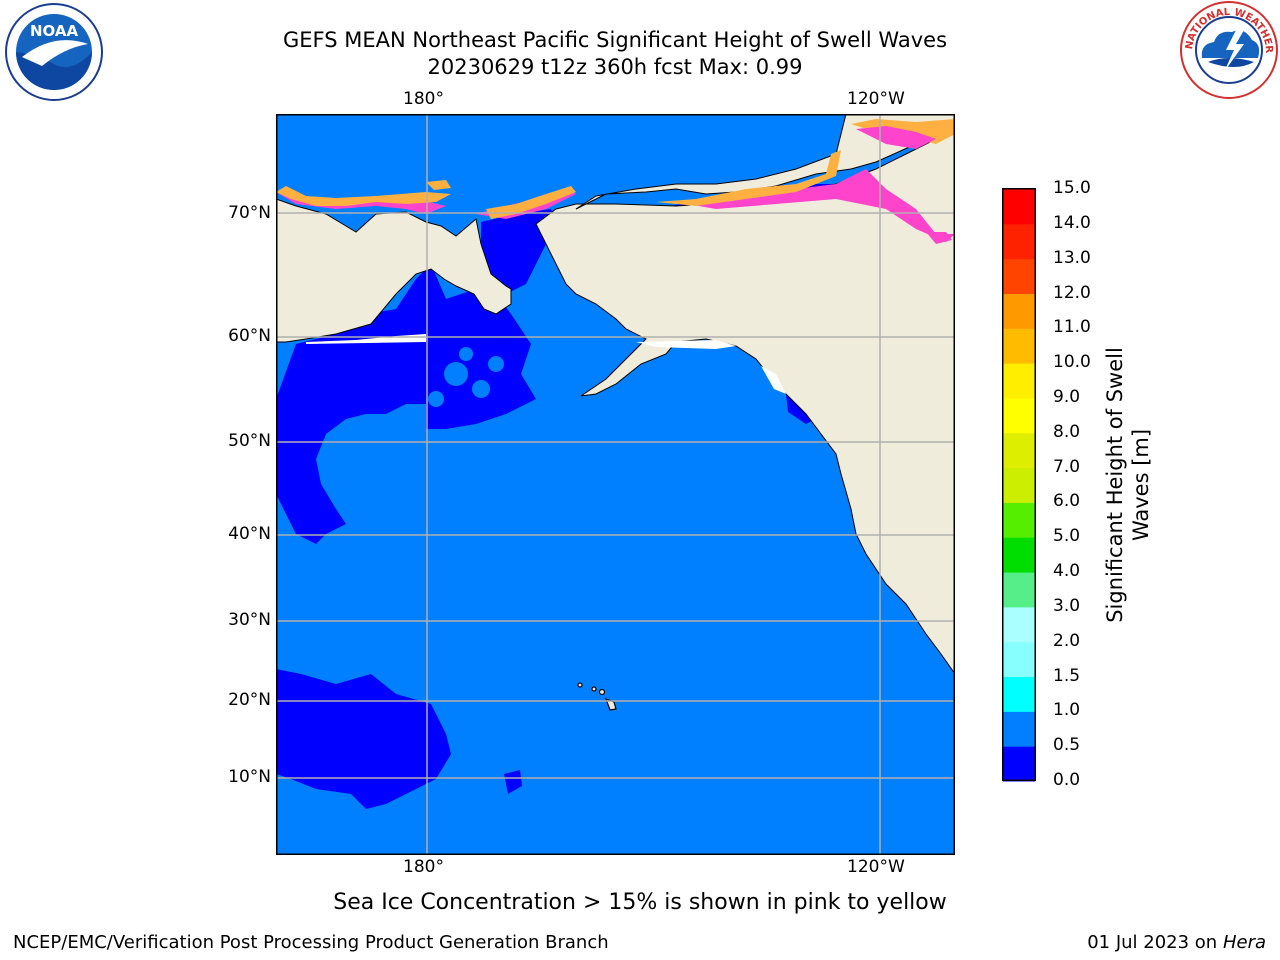  I want to click on lon-label-top-120w: 120°W, so click(876, 99).